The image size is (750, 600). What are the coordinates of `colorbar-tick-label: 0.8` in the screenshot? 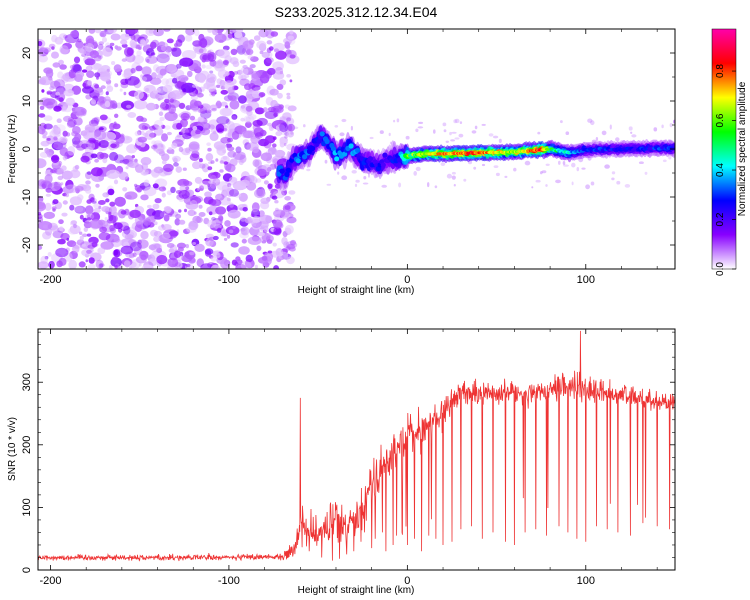 It's located at (720, 71).